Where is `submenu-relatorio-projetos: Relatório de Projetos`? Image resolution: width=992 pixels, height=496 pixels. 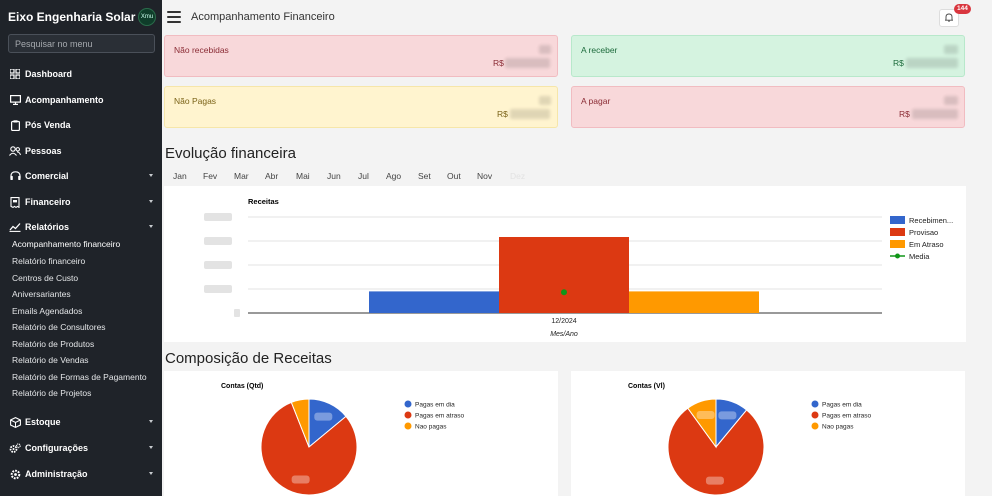
submenu-relatorio-projetos: Relatório de Projetos is located at coordinates (52, 393).